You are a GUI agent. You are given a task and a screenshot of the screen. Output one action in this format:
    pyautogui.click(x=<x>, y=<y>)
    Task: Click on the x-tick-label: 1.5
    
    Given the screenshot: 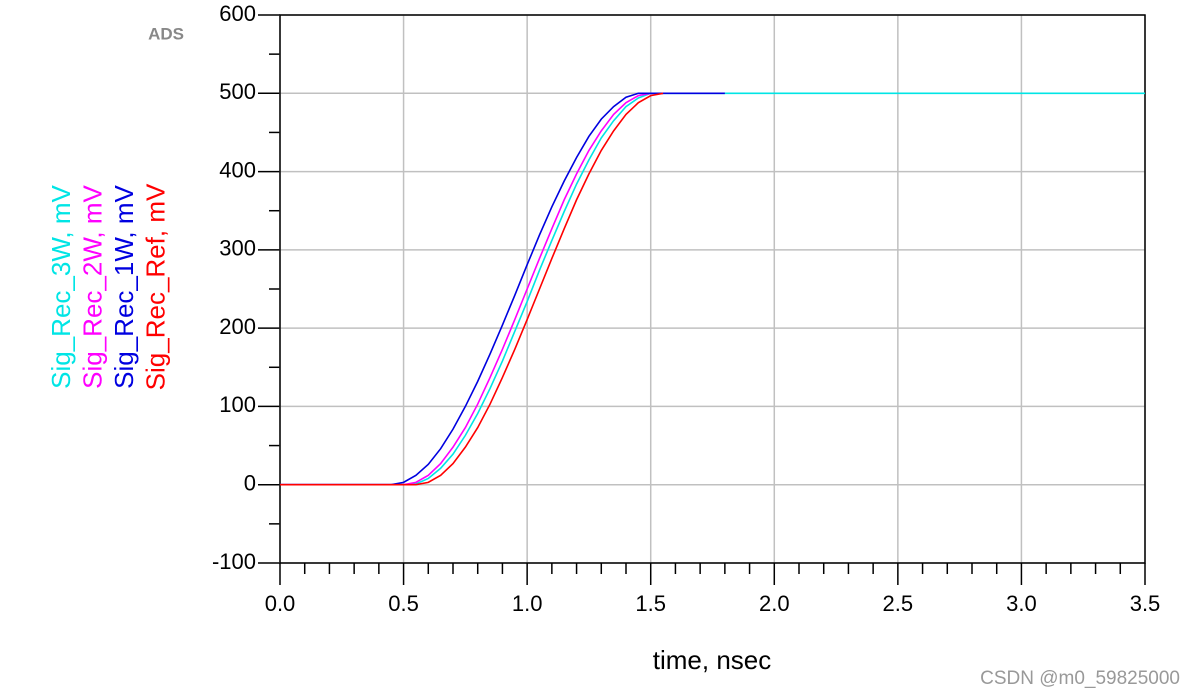 What is the action you would take?
    pyautogui.click(x=650, y=603)
    